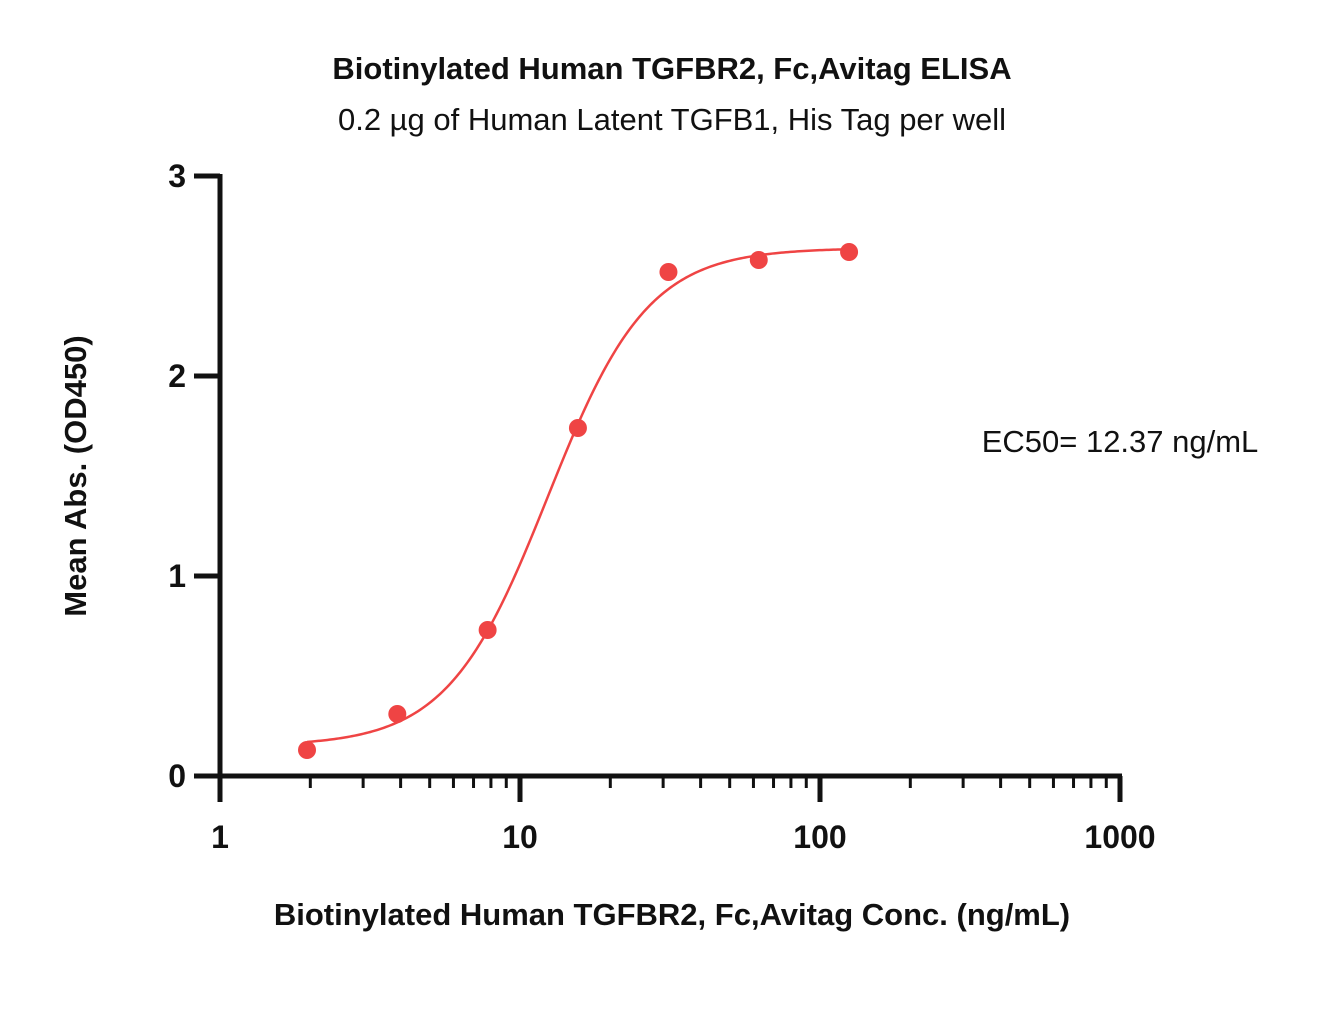 This screenshot has height=1032, width=1327. Describe the element at coordinates (819, 837) in the screenshot. I see `x-tick-label: 100` at that location.